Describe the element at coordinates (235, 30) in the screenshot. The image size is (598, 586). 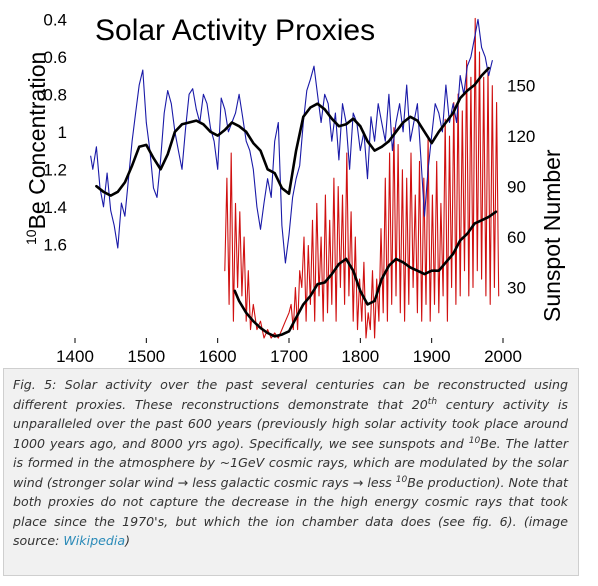
I see `chart-title: Solar Activity Proxies` at that location.